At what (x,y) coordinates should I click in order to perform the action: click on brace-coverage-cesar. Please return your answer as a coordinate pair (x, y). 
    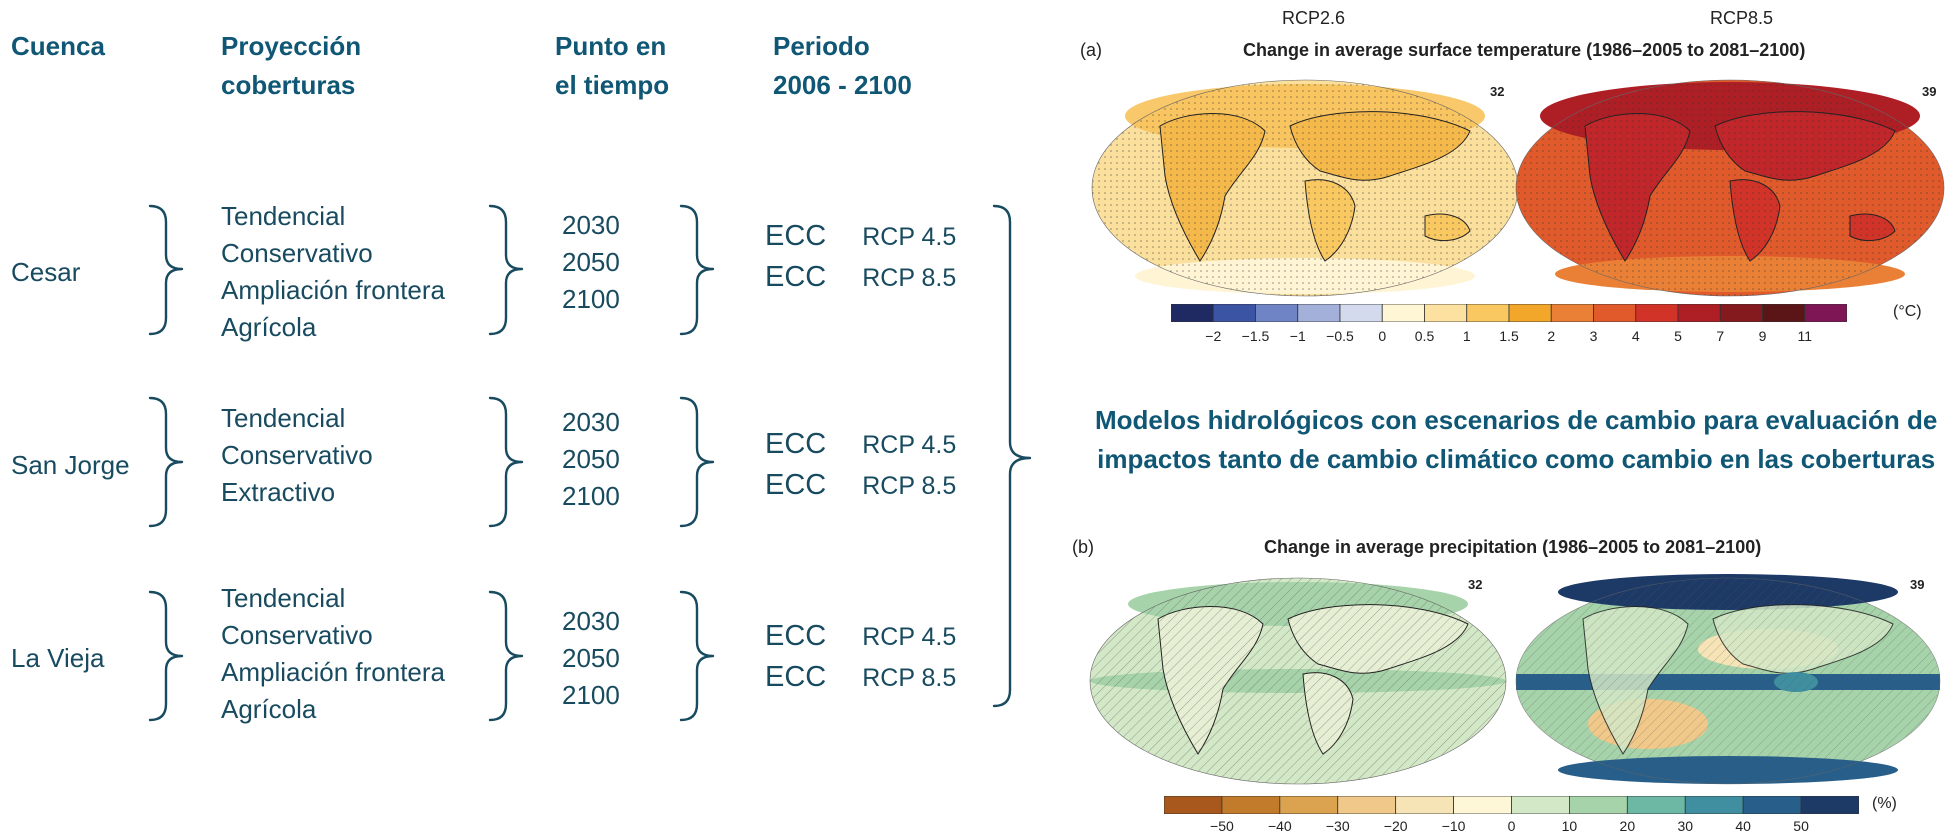
    Looking at the image, I should click on (506, 270).